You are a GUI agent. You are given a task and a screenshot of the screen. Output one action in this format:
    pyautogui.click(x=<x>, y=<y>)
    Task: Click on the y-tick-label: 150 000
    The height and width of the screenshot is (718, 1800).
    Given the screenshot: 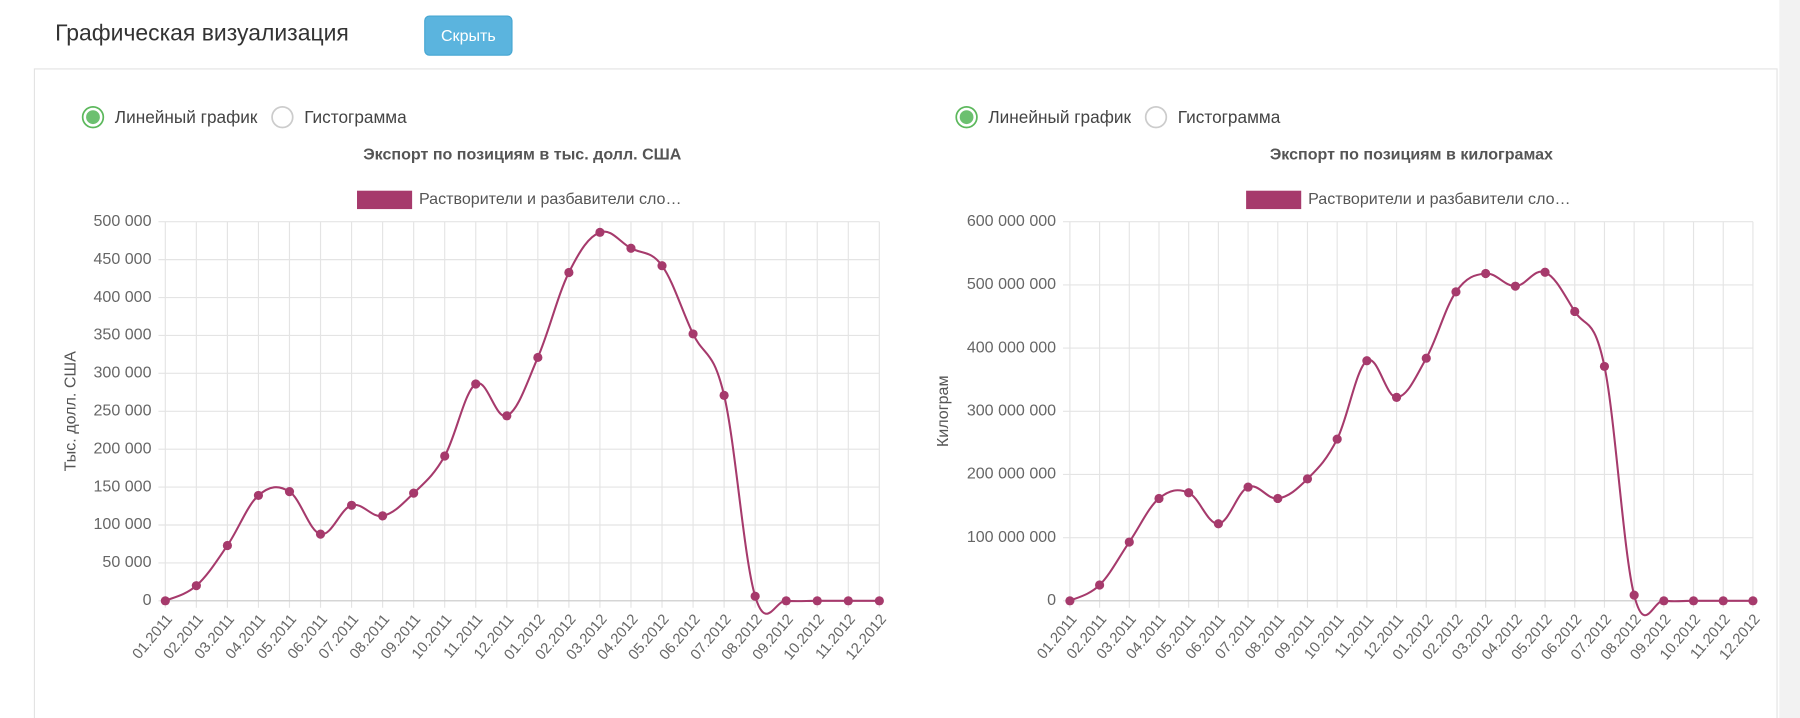 What is the action you would take?
    pyautogui.click(x=122, y=486)
    